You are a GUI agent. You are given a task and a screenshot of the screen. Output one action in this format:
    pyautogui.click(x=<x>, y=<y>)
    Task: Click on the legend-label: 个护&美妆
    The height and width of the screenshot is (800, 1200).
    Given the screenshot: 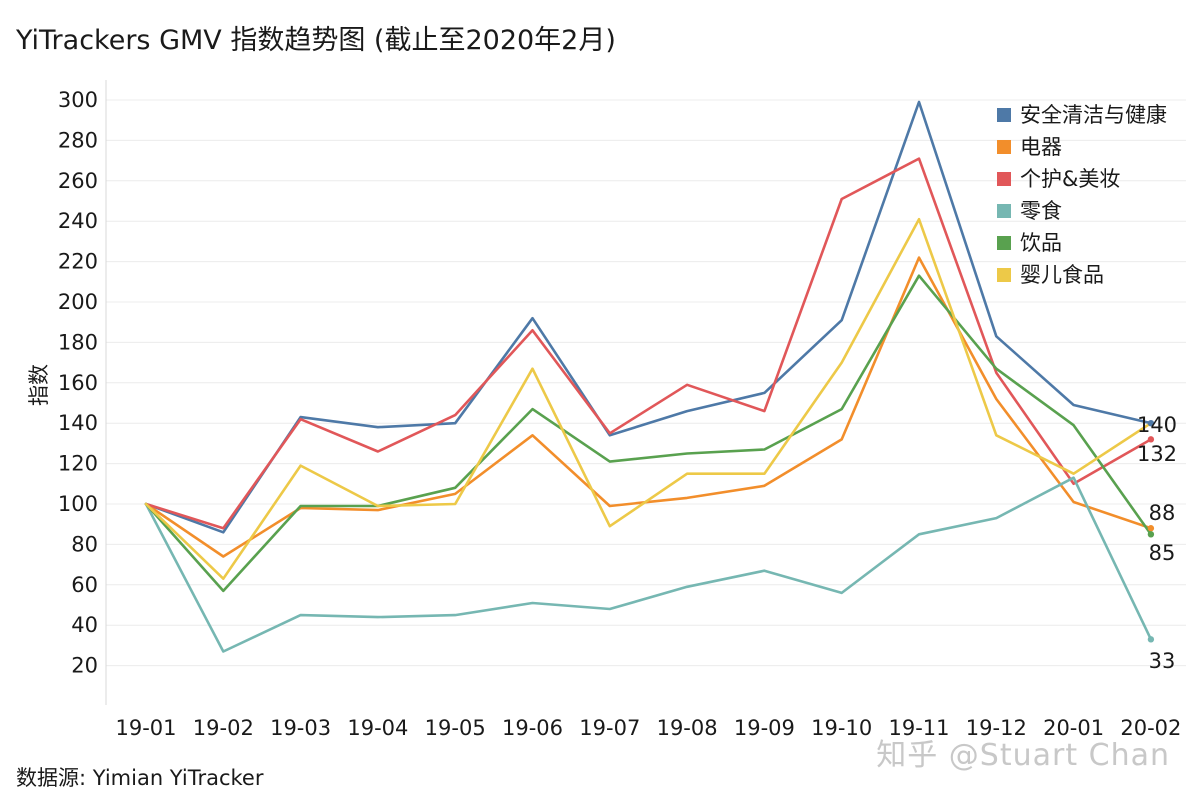 What is the action you would take?
    pyautogui.click(x=1070, y=179)
    